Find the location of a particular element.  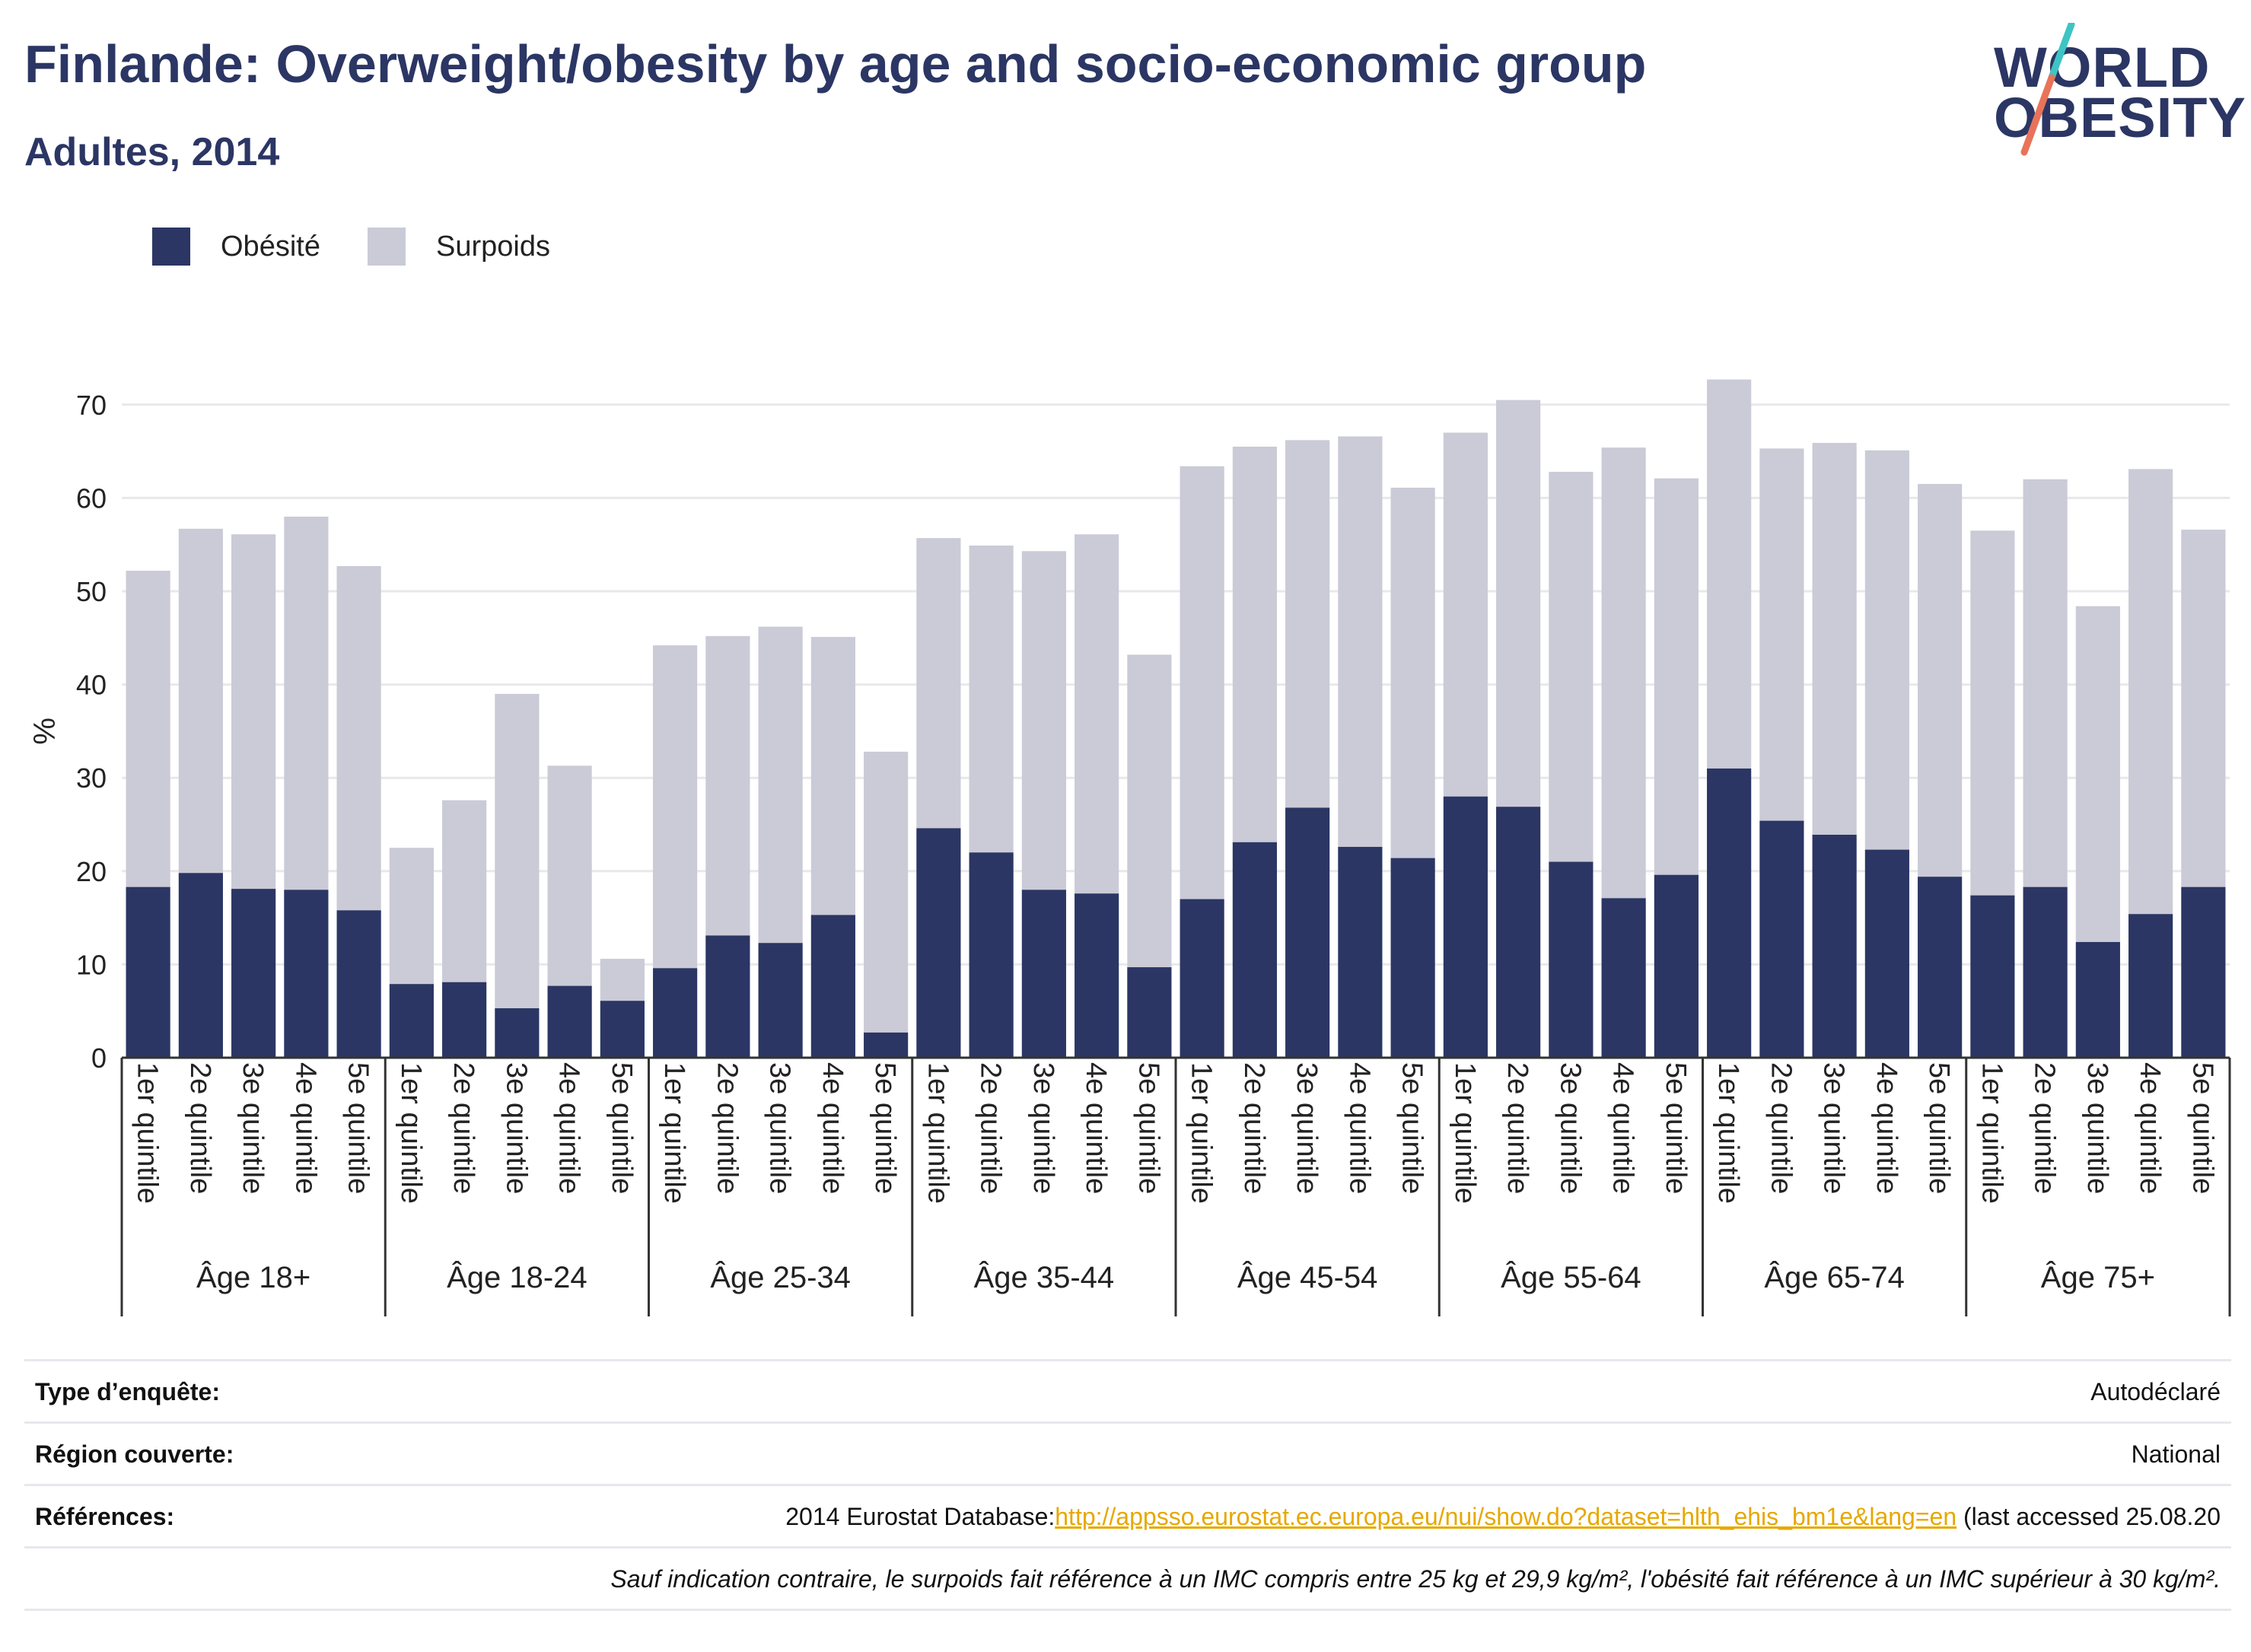

x-tick-label-g5-q3: 3e quintile is located at coordinates (1570, 1128).